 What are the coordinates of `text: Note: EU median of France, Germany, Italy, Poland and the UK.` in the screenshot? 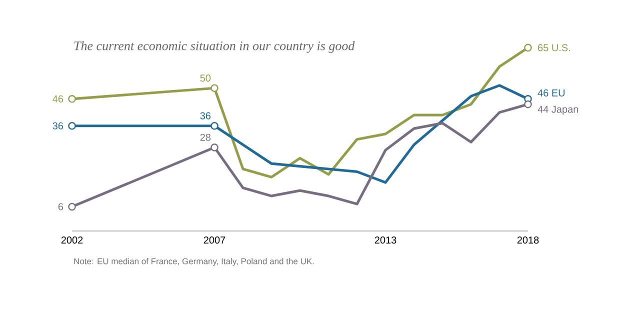 It's located at (194, 262).